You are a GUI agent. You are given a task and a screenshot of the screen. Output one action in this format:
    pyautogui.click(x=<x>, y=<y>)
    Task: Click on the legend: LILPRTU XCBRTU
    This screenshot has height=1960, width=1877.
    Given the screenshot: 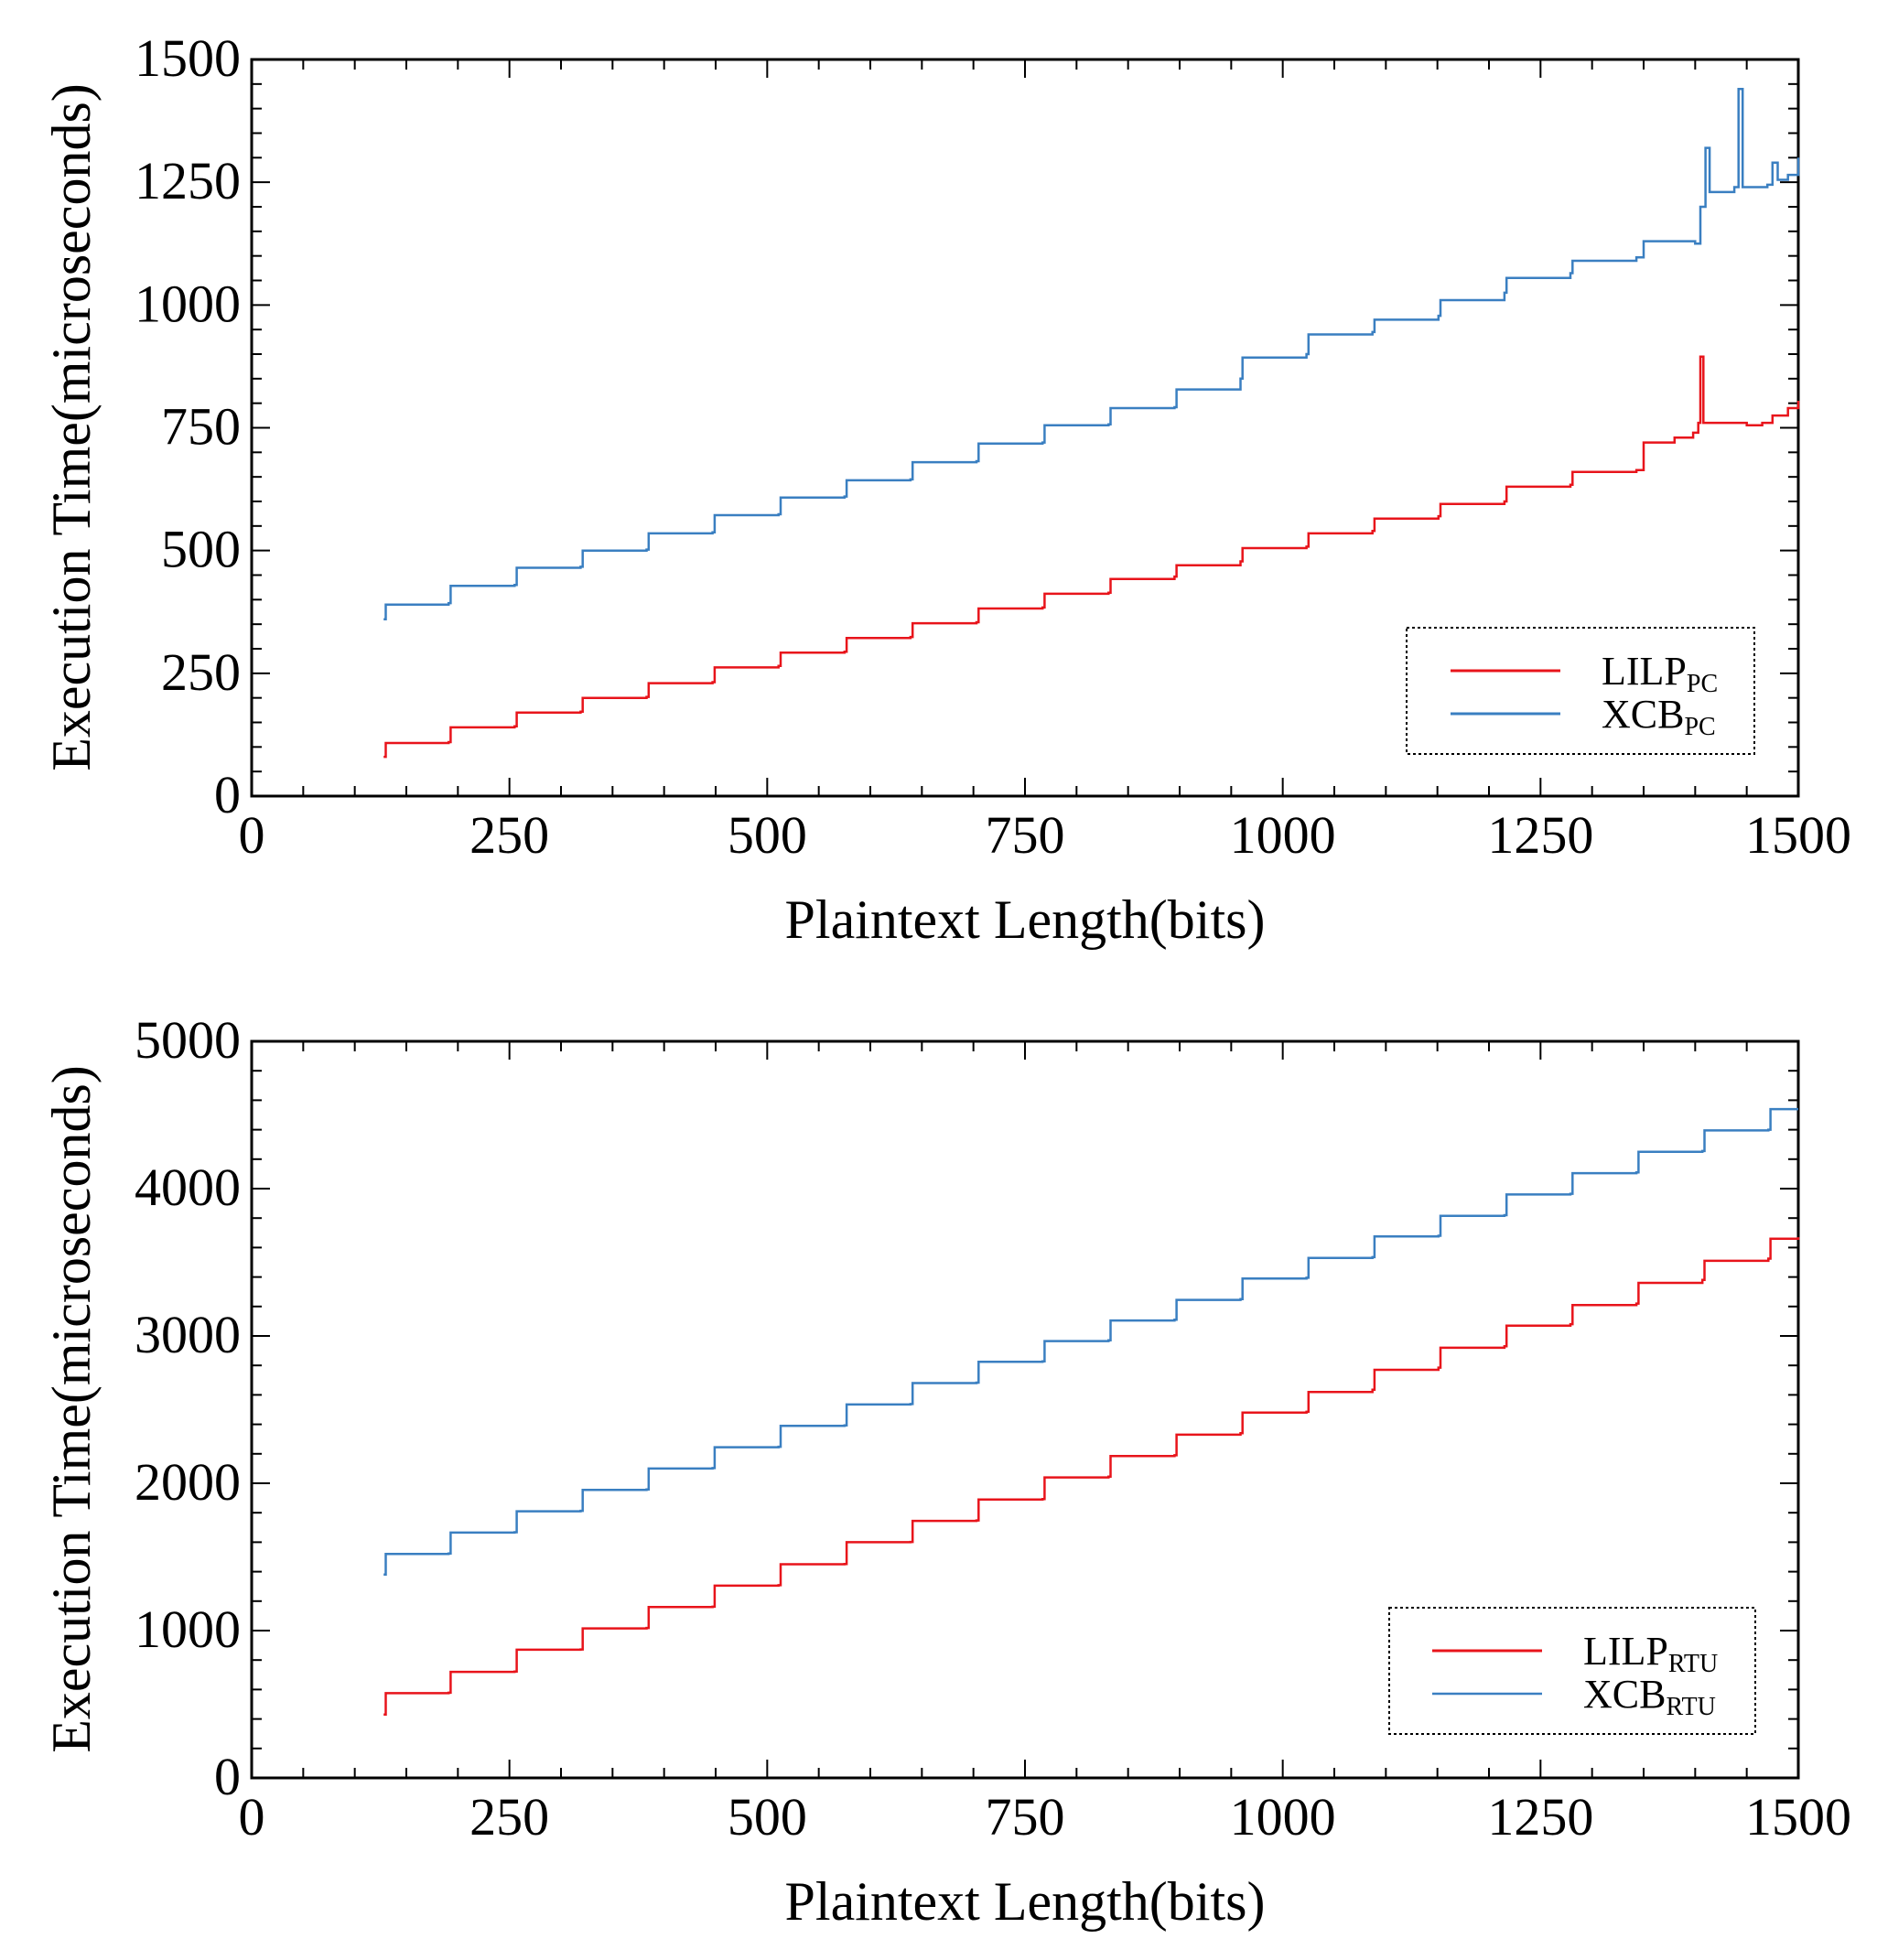 What is the action you would take?
    pyautogui.click(x=1572, y=1671)
    